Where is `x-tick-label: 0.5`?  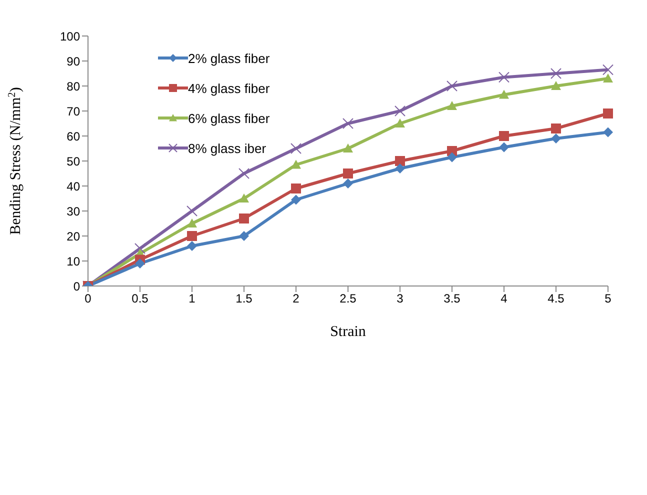 x-tick-label: 0.5 is located at coordinates (140, 299).